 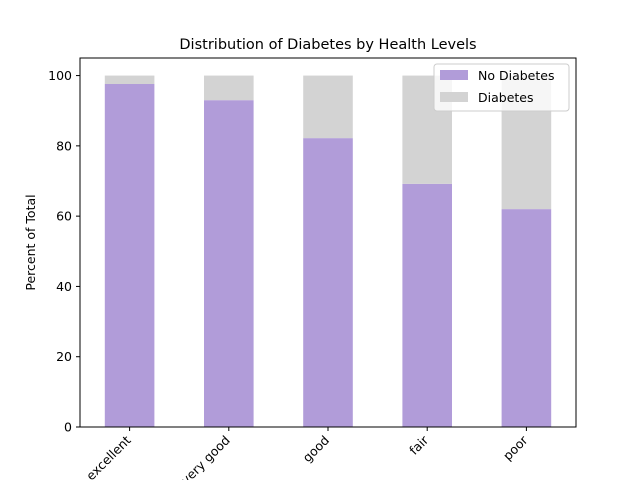 I want to click on bar-no-diabetes-excellent, so click(x=129, y=256).